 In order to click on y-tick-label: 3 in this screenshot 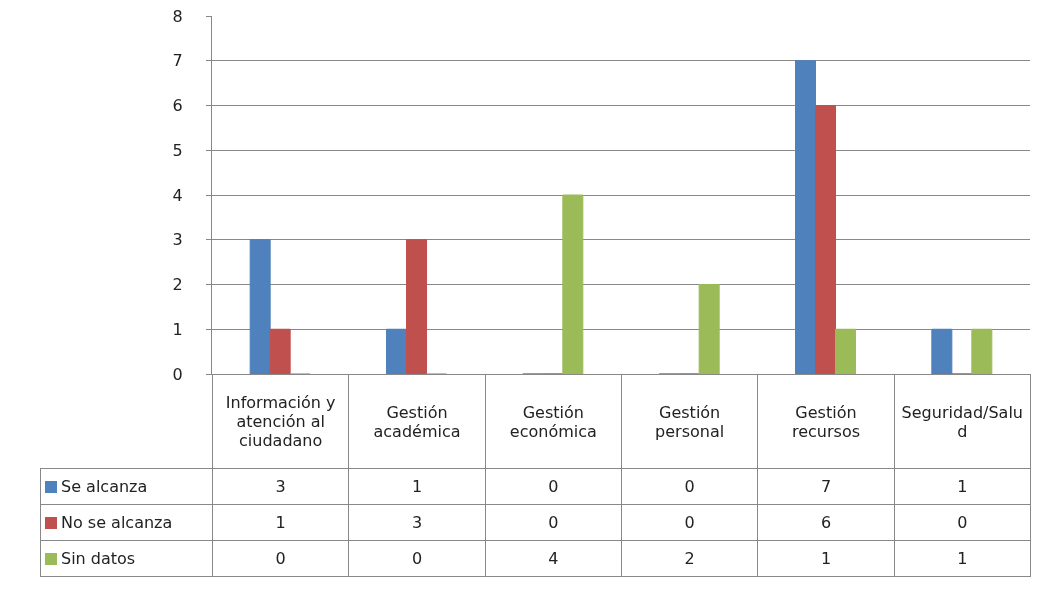, I will do `click(177, 240)`.